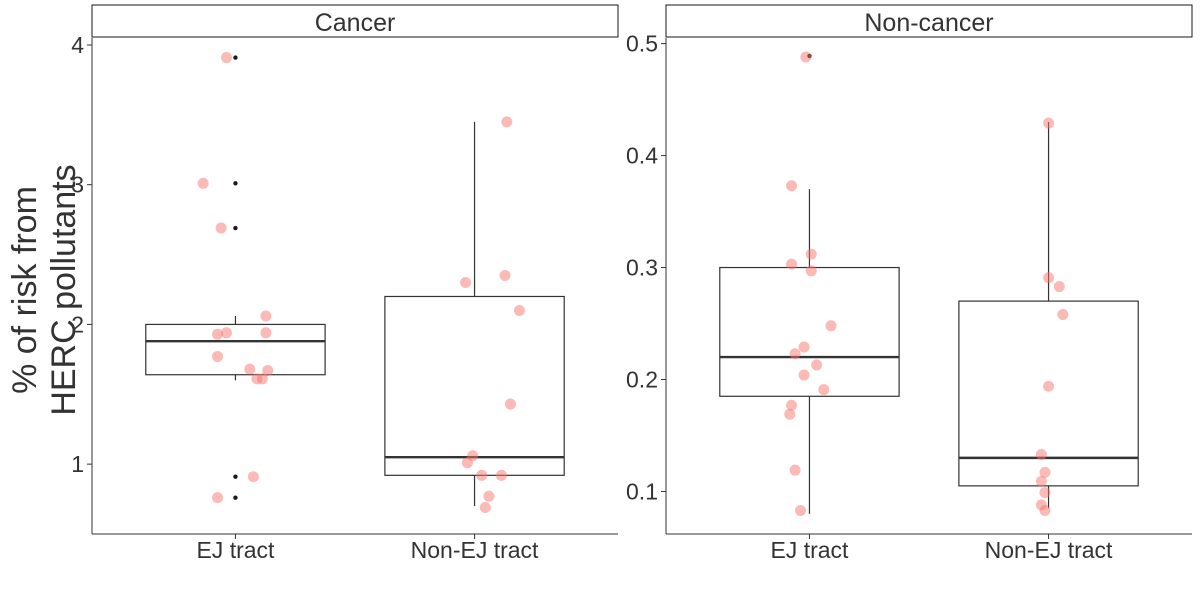 The image size is (1200, 605). I want to click on facet-title: Cancer, so click(355, 23).